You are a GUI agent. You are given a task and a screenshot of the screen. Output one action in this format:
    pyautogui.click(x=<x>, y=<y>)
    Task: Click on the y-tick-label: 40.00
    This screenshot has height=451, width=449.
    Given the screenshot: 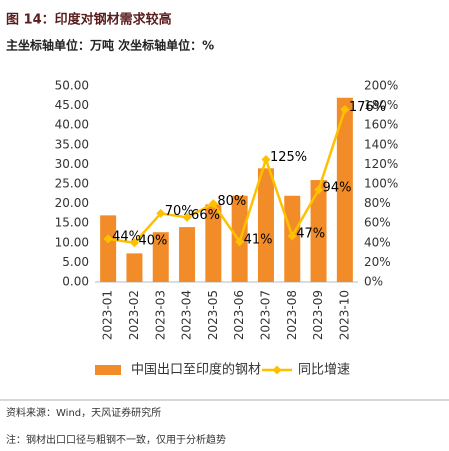 What is the action you would take?
    pyautogui.click(x=72, y=125)
    